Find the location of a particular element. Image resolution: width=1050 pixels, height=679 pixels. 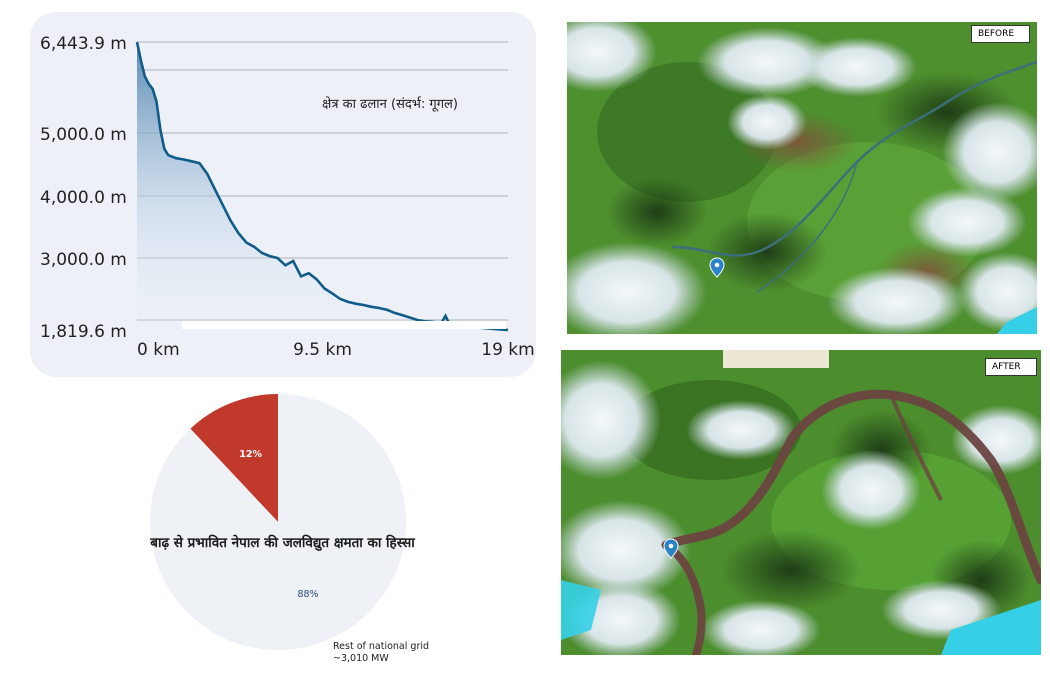

pie-percent-label: 88% is located at coordinates (307, 594).